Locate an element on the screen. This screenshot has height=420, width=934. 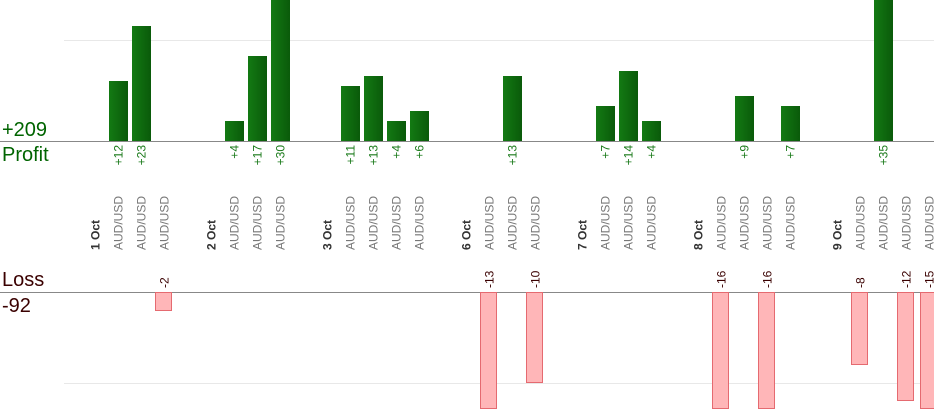
profit-value-label: +23 is located at coordinates (142, 155).